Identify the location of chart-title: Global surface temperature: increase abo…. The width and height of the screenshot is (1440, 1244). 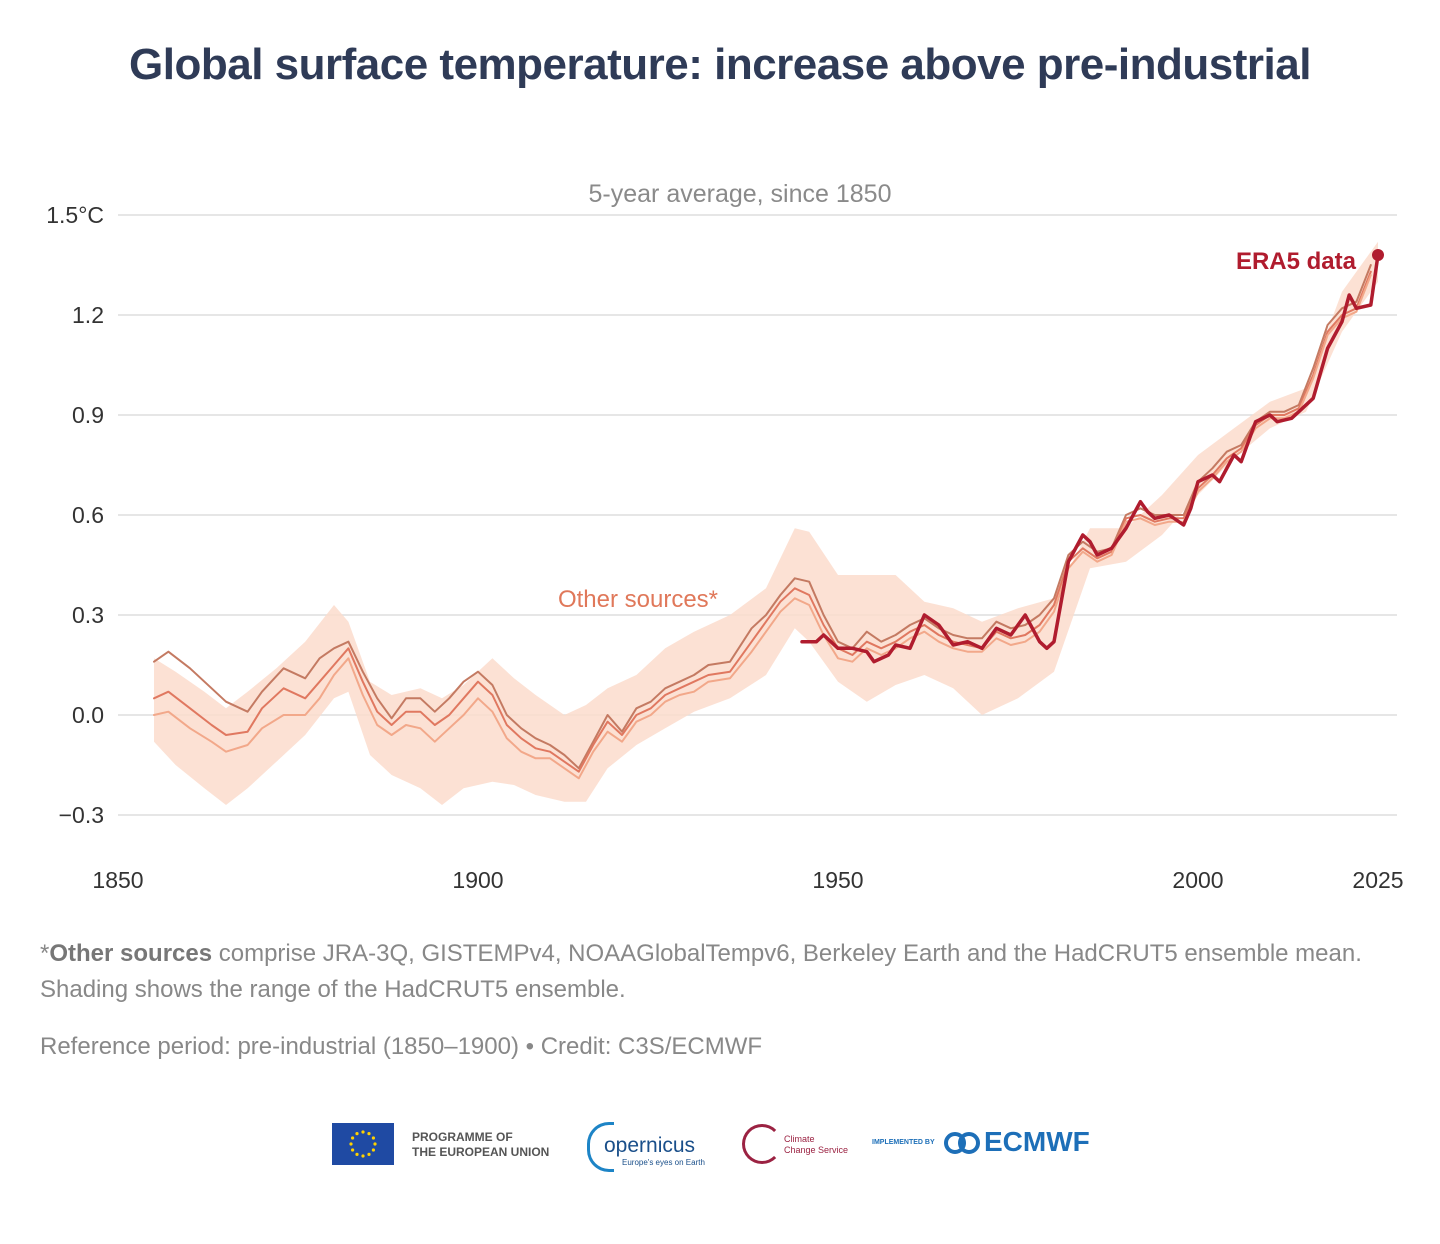
(720, 64).